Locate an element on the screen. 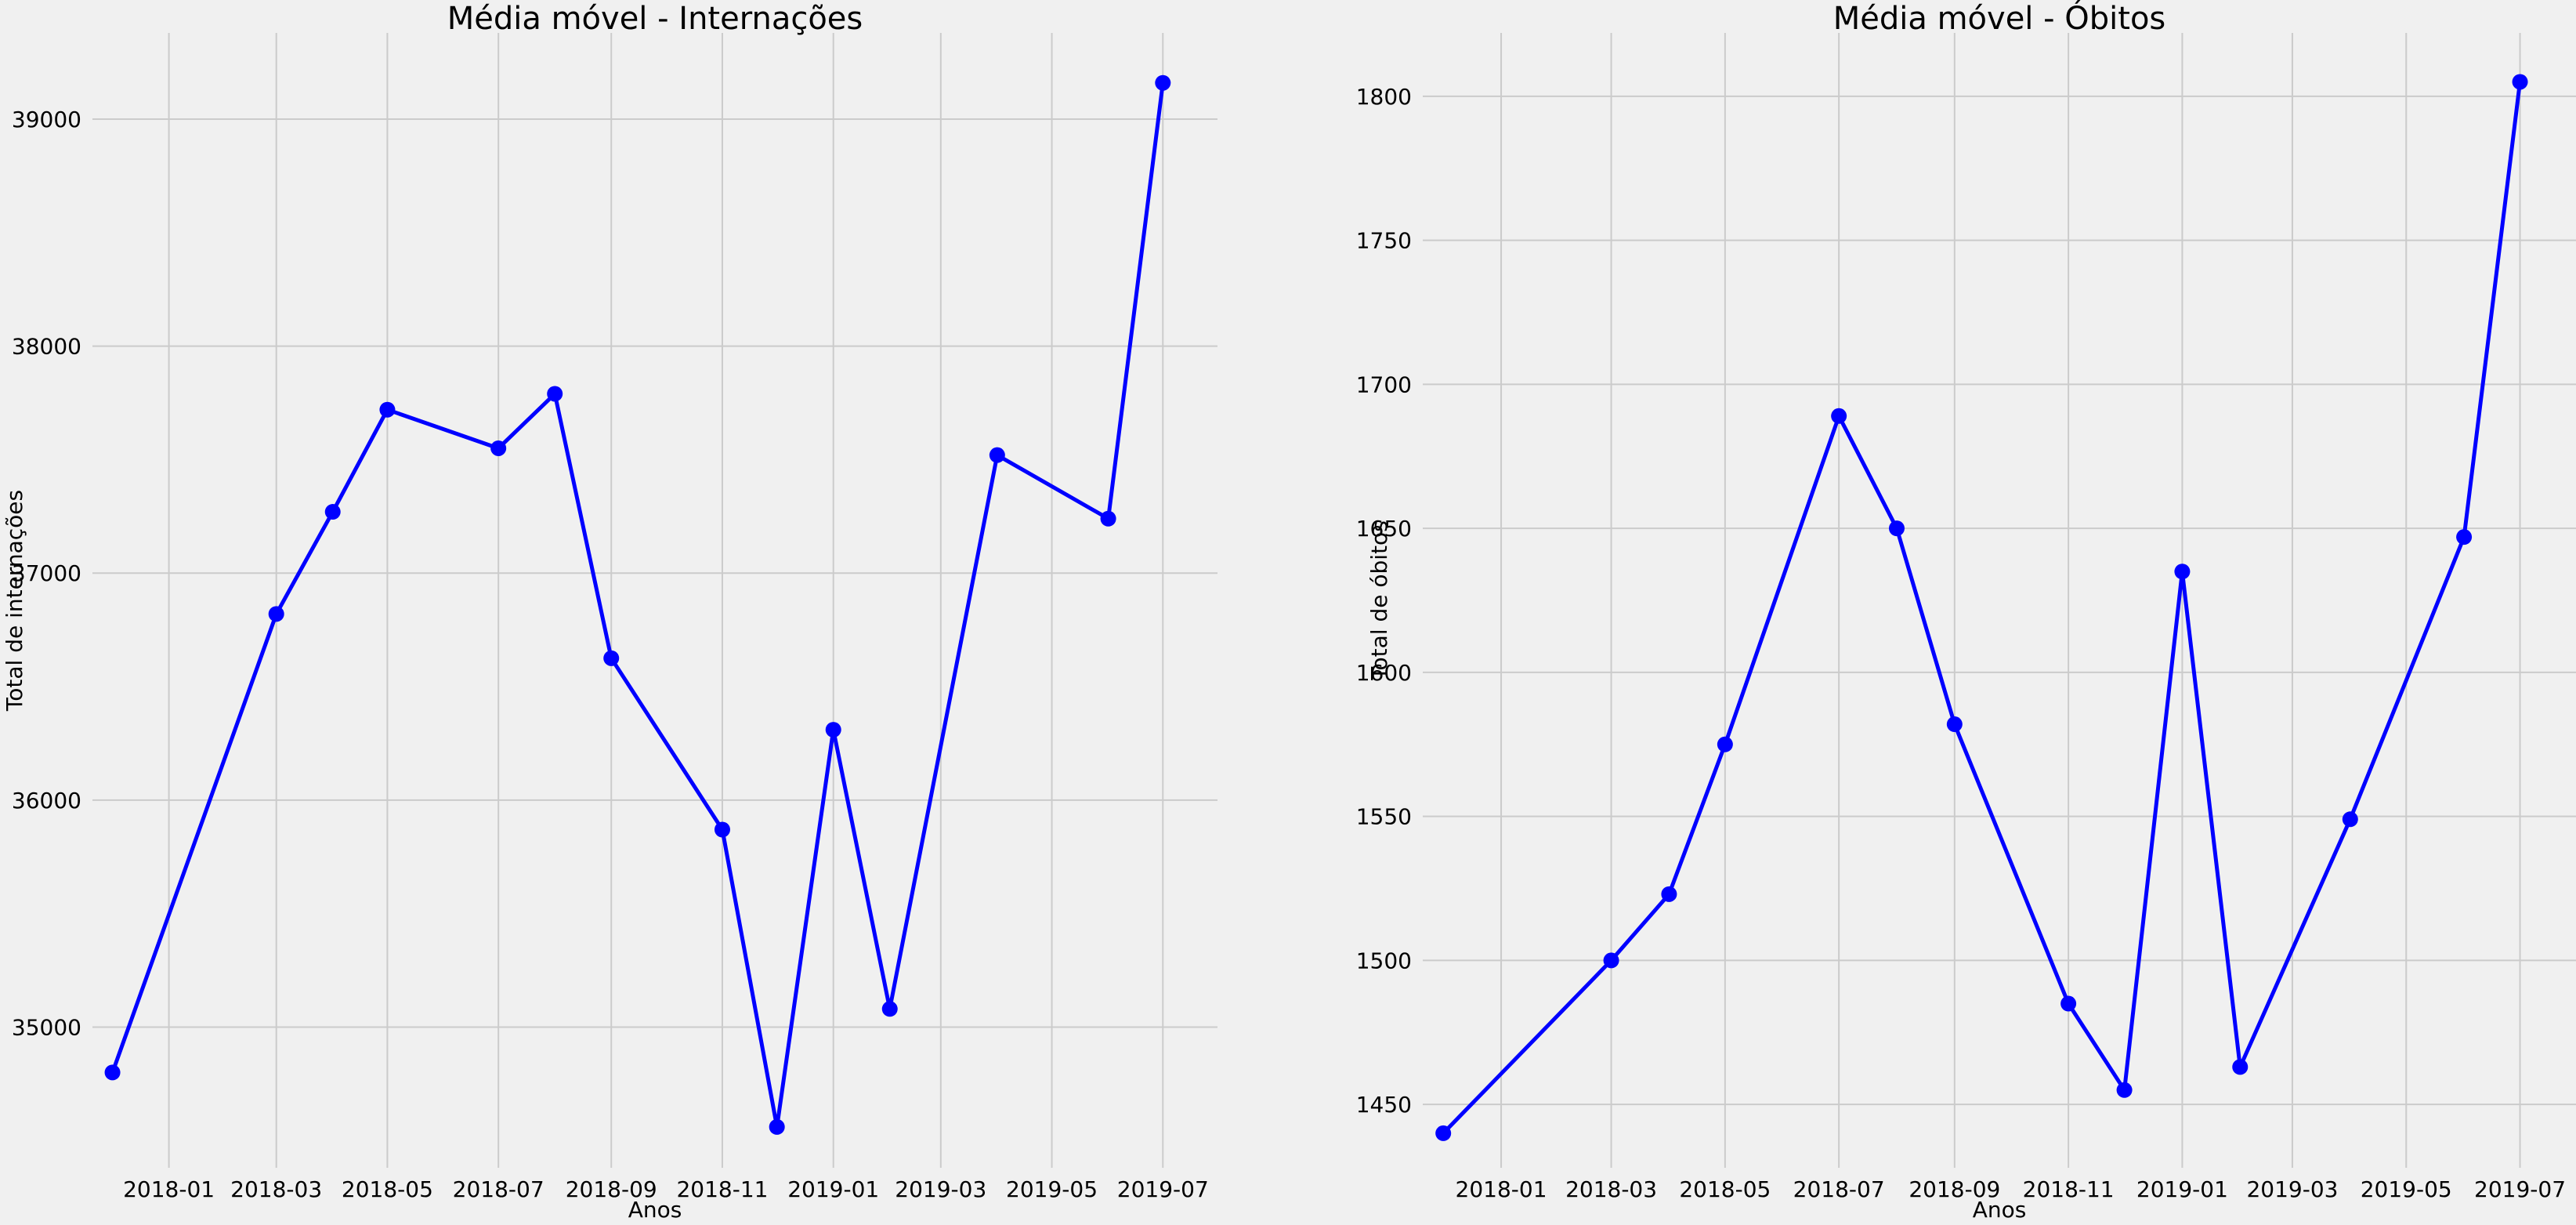  obitos-x-tick-label: 2018-01 is located at coordinates (1502, 1189).